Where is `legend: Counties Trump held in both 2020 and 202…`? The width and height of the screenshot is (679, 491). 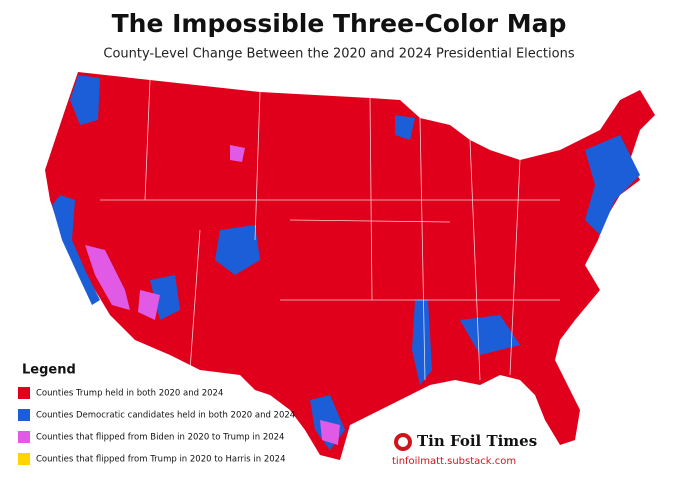
legend: Counties Trump held in both 2020 and 202… is located at coordinates (156, 426).